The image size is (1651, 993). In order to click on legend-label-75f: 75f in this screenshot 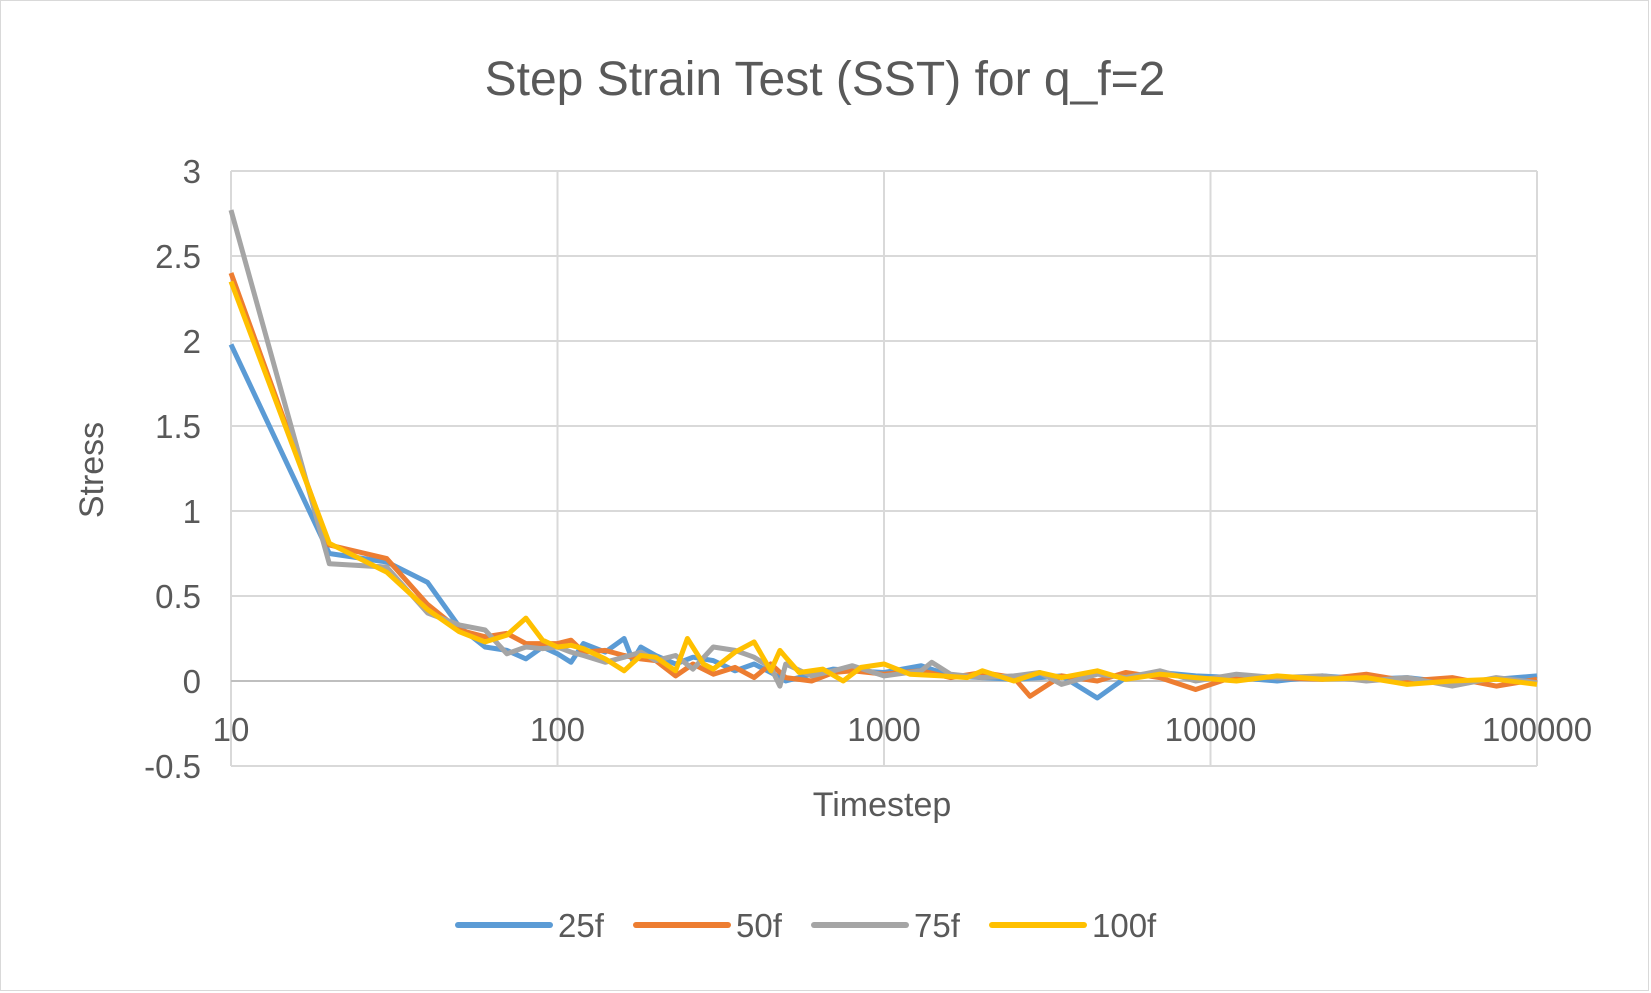, I will do `click(937, 925)`.